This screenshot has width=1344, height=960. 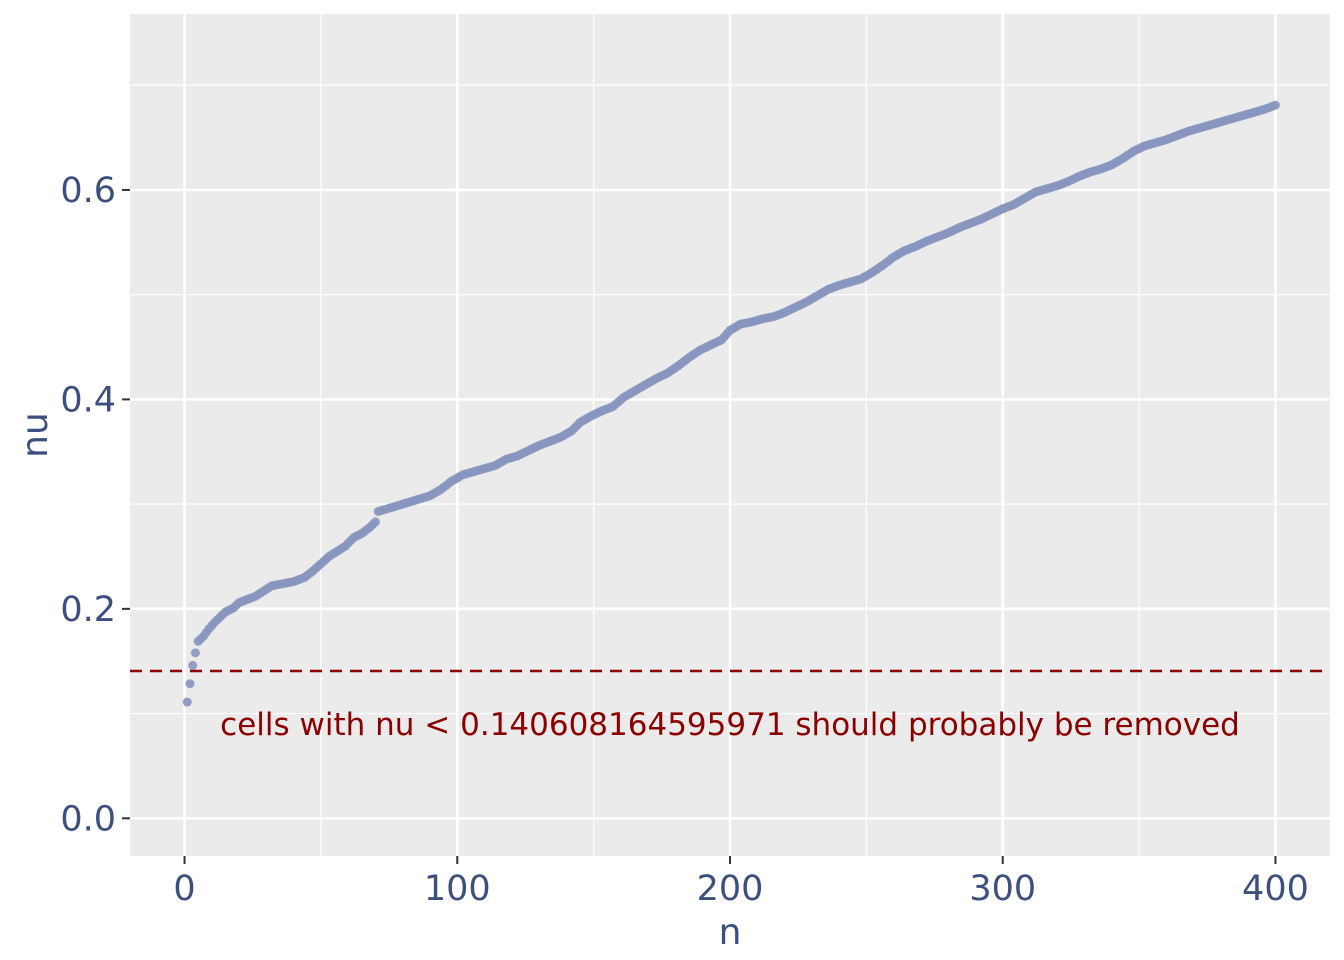 What do you see at coordinates (95, 505) in the screenshot?
I see `y-axis-ticks: 0.0 0.2 0.4 0.6` at bounding box center [95, 505].